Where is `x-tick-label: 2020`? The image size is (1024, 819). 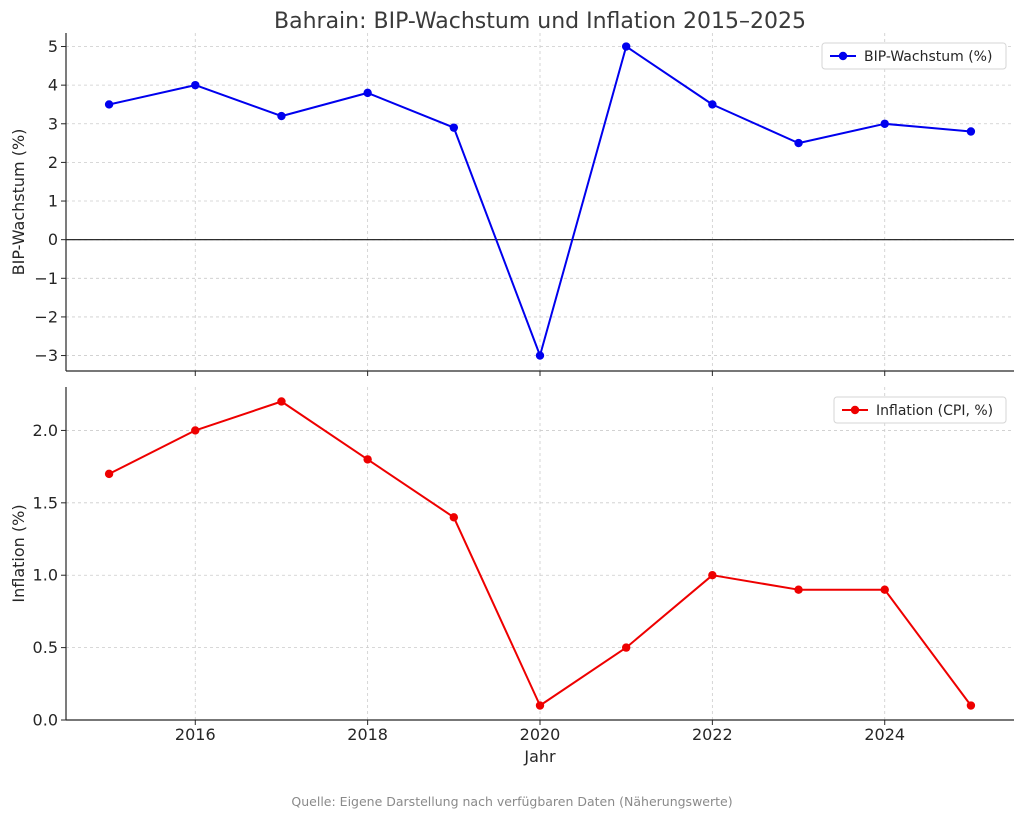 x-tick-label: 2020 is located at coordinates (540, 734).